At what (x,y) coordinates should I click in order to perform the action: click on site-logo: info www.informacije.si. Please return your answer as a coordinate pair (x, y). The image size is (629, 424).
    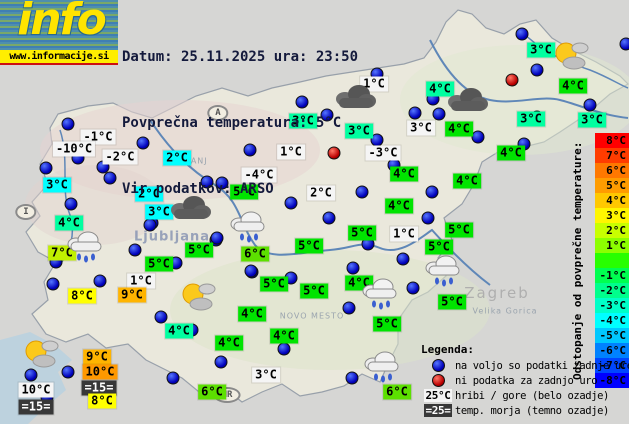
    Looking at the image, I should click on (59, 33).